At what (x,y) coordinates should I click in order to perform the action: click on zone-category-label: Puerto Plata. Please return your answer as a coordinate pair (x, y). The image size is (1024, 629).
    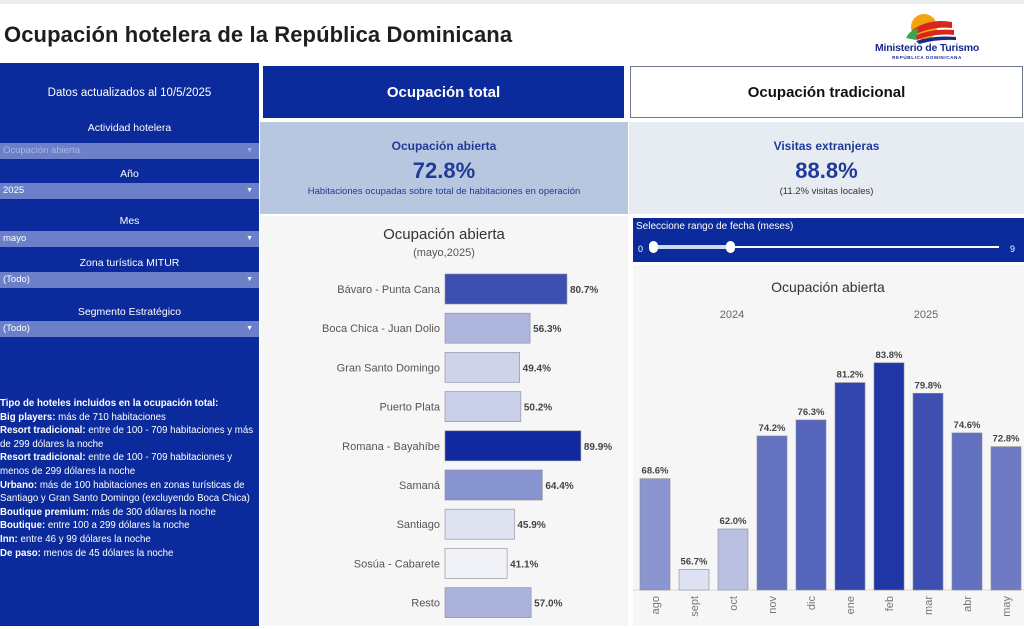
    Looking at the image, I should click on (409, 408).